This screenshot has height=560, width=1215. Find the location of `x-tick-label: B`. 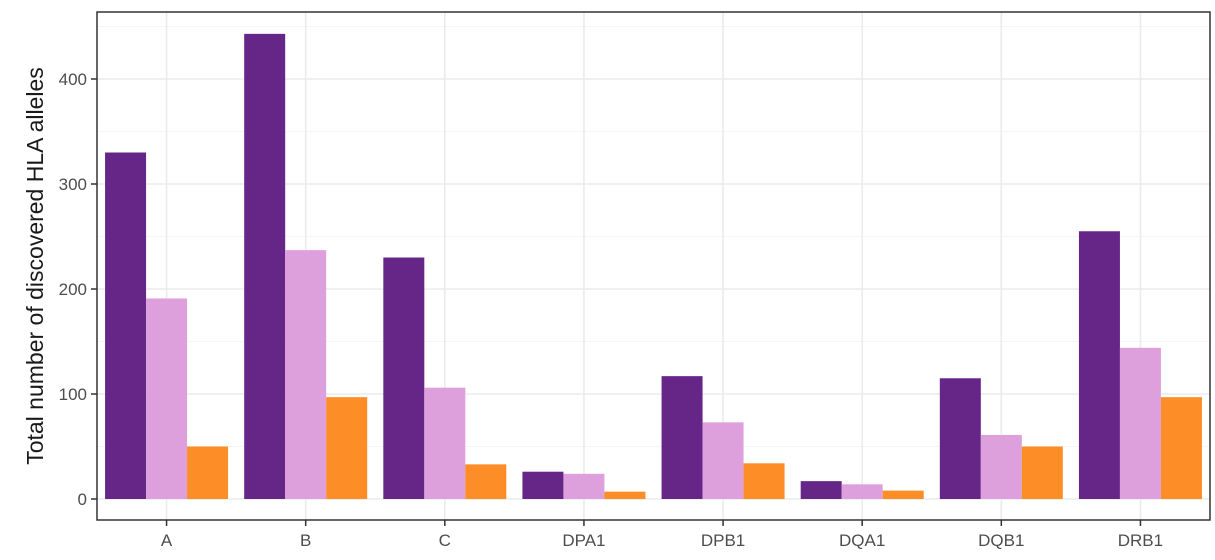

x-tick-label: B is located at coordinates (305, 540).